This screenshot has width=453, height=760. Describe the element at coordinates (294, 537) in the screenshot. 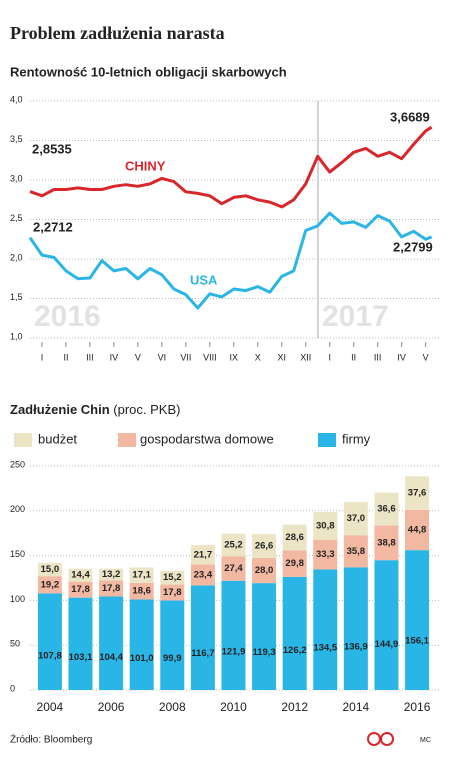

I see `bar-value-label: 28,6` at that location.